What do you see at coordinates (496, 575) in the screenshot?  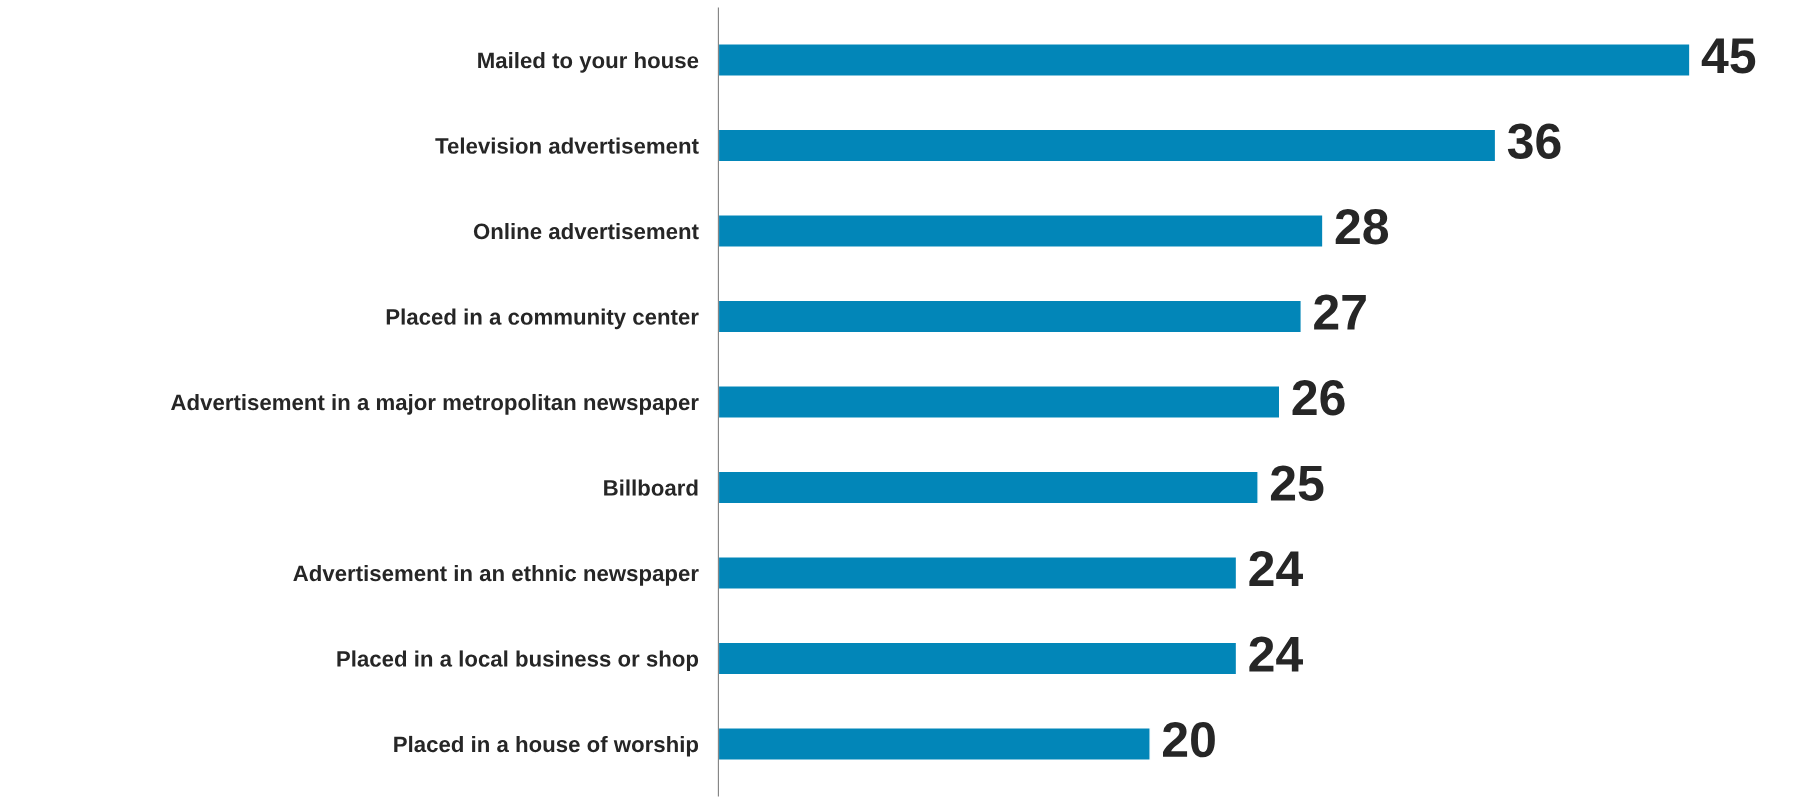 I see `y-tick-label: Advertisement in an ethnic newspaper` at bounding box center [496, 575].